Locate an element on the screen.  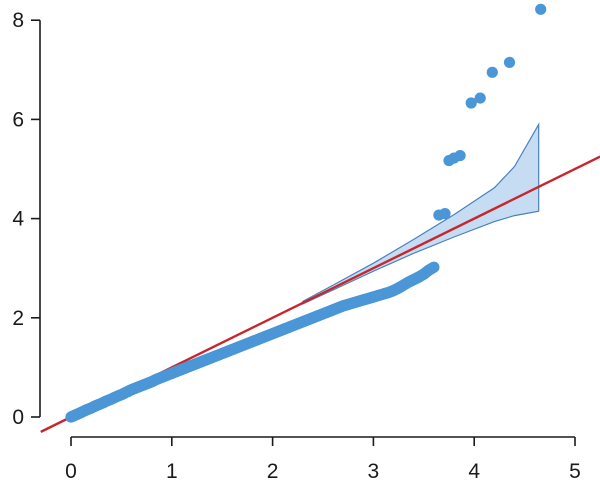
x-tick-label: 2 is located at coordinates (273, 471).